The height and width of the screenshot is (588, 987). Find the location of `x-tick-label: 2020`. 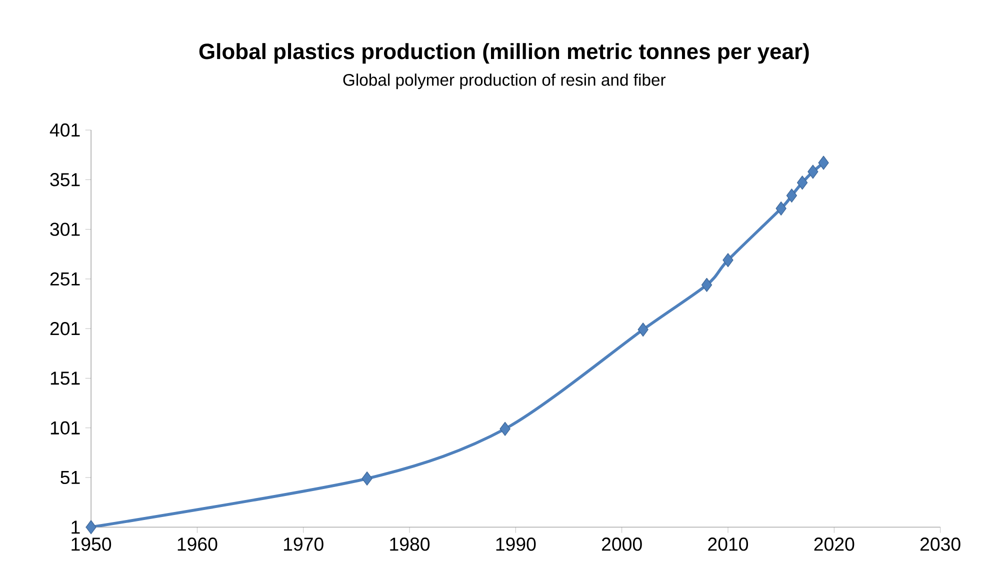

x-tick-label: 2020 is located at coordinates (834, 544).